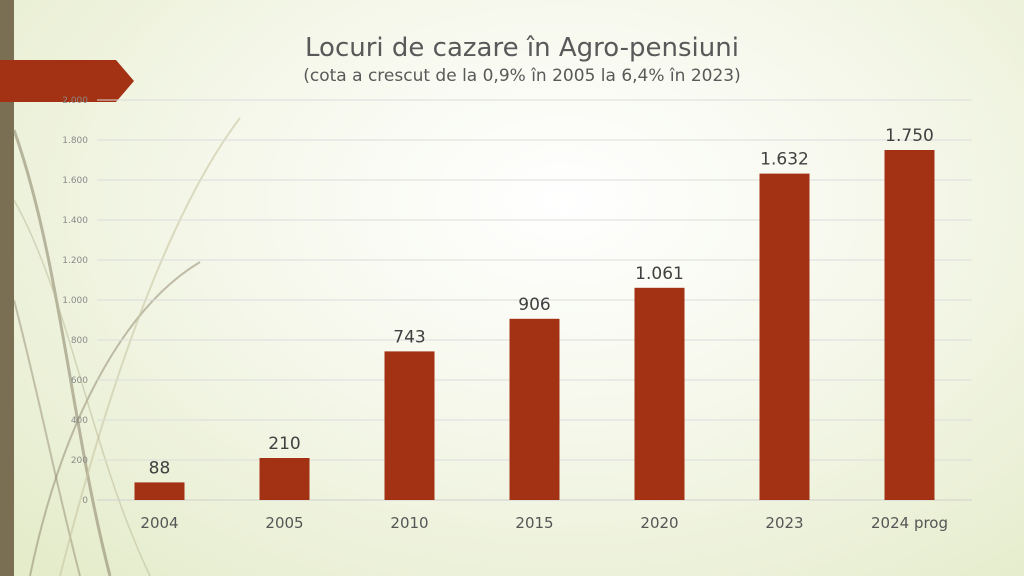 The image size is (1024, 576). I want to click on y-tick-label: 800, so click(79, 341).